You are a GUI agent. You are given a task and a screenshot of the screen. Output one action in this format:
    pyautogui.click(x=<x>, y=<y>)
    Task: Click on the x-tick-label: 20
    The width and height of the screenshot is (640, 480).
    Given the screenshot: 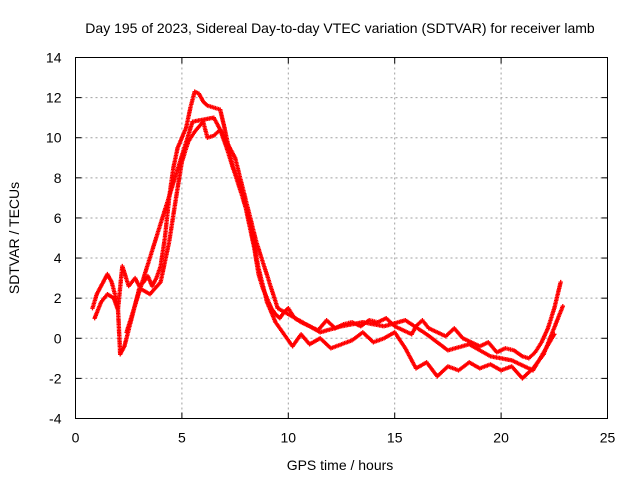 What is the action you would take?
    pyautogui.click(x=501, y=438)
    